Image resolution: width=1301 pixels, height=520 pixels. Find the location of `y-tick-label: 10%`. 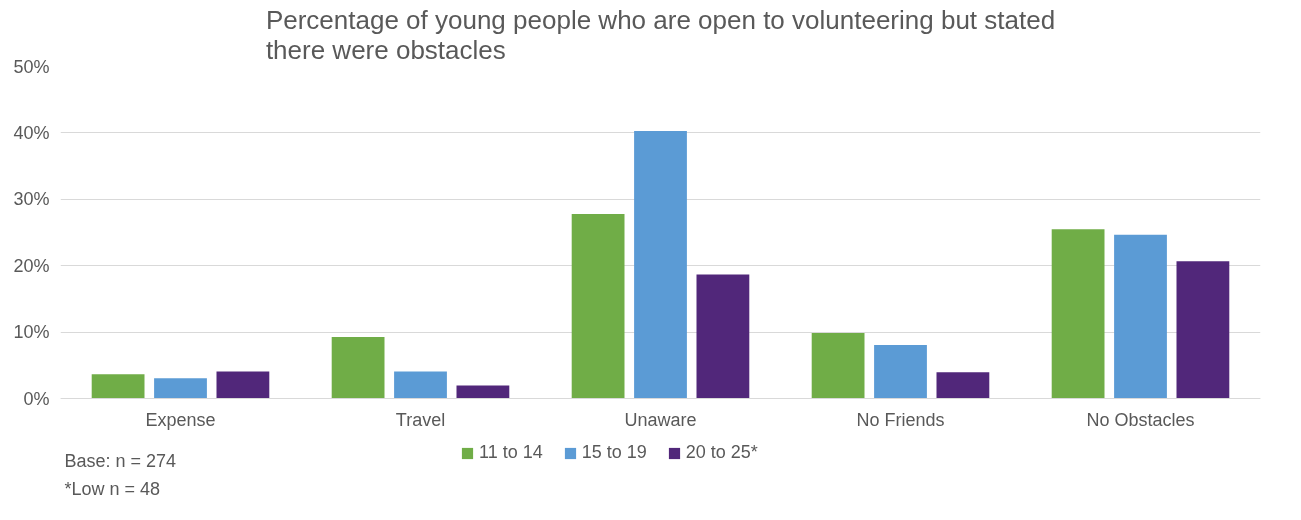

y-tick-label: 10% is located at coordinates (31, 332).